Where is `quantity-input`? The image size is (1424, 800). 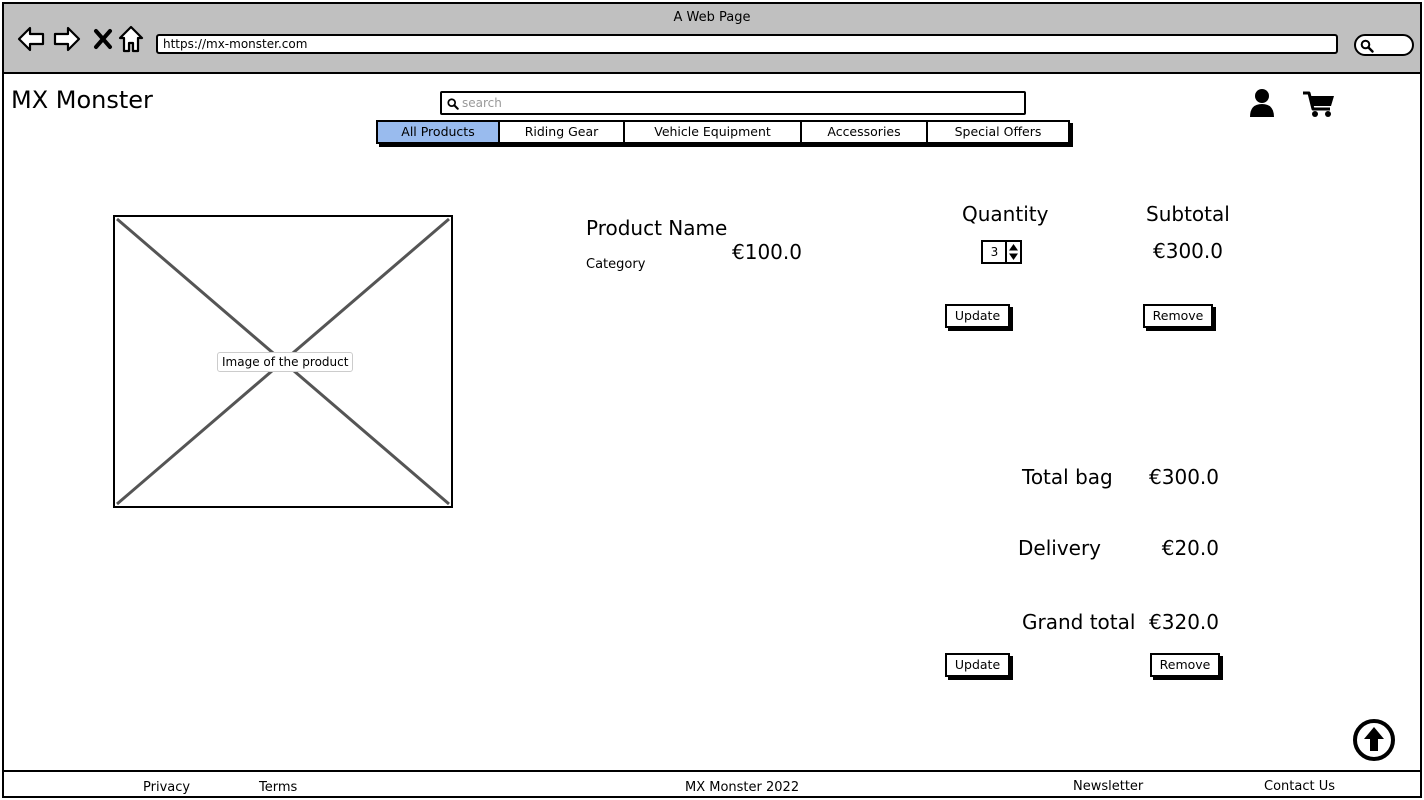
quantity-input is located at coordinates (994, 252).